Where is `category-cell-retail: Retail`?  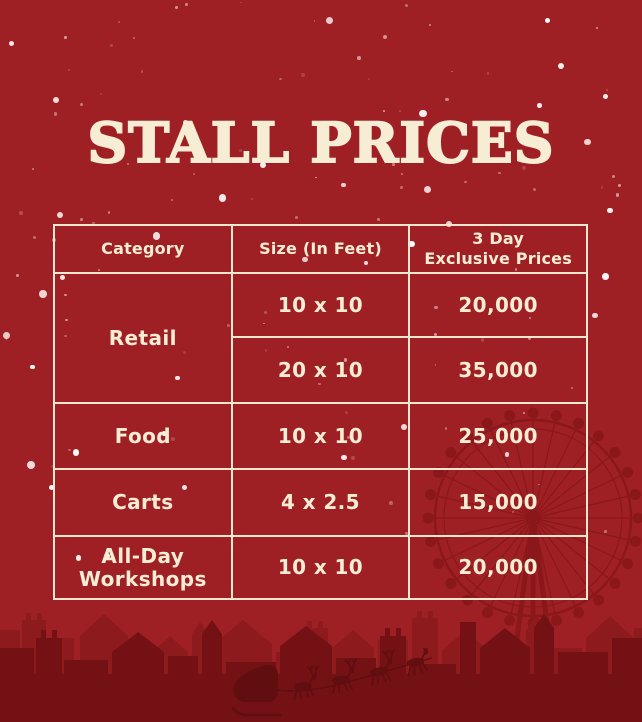
category-cell-retail: Retail is located at coordinates (143, 338).